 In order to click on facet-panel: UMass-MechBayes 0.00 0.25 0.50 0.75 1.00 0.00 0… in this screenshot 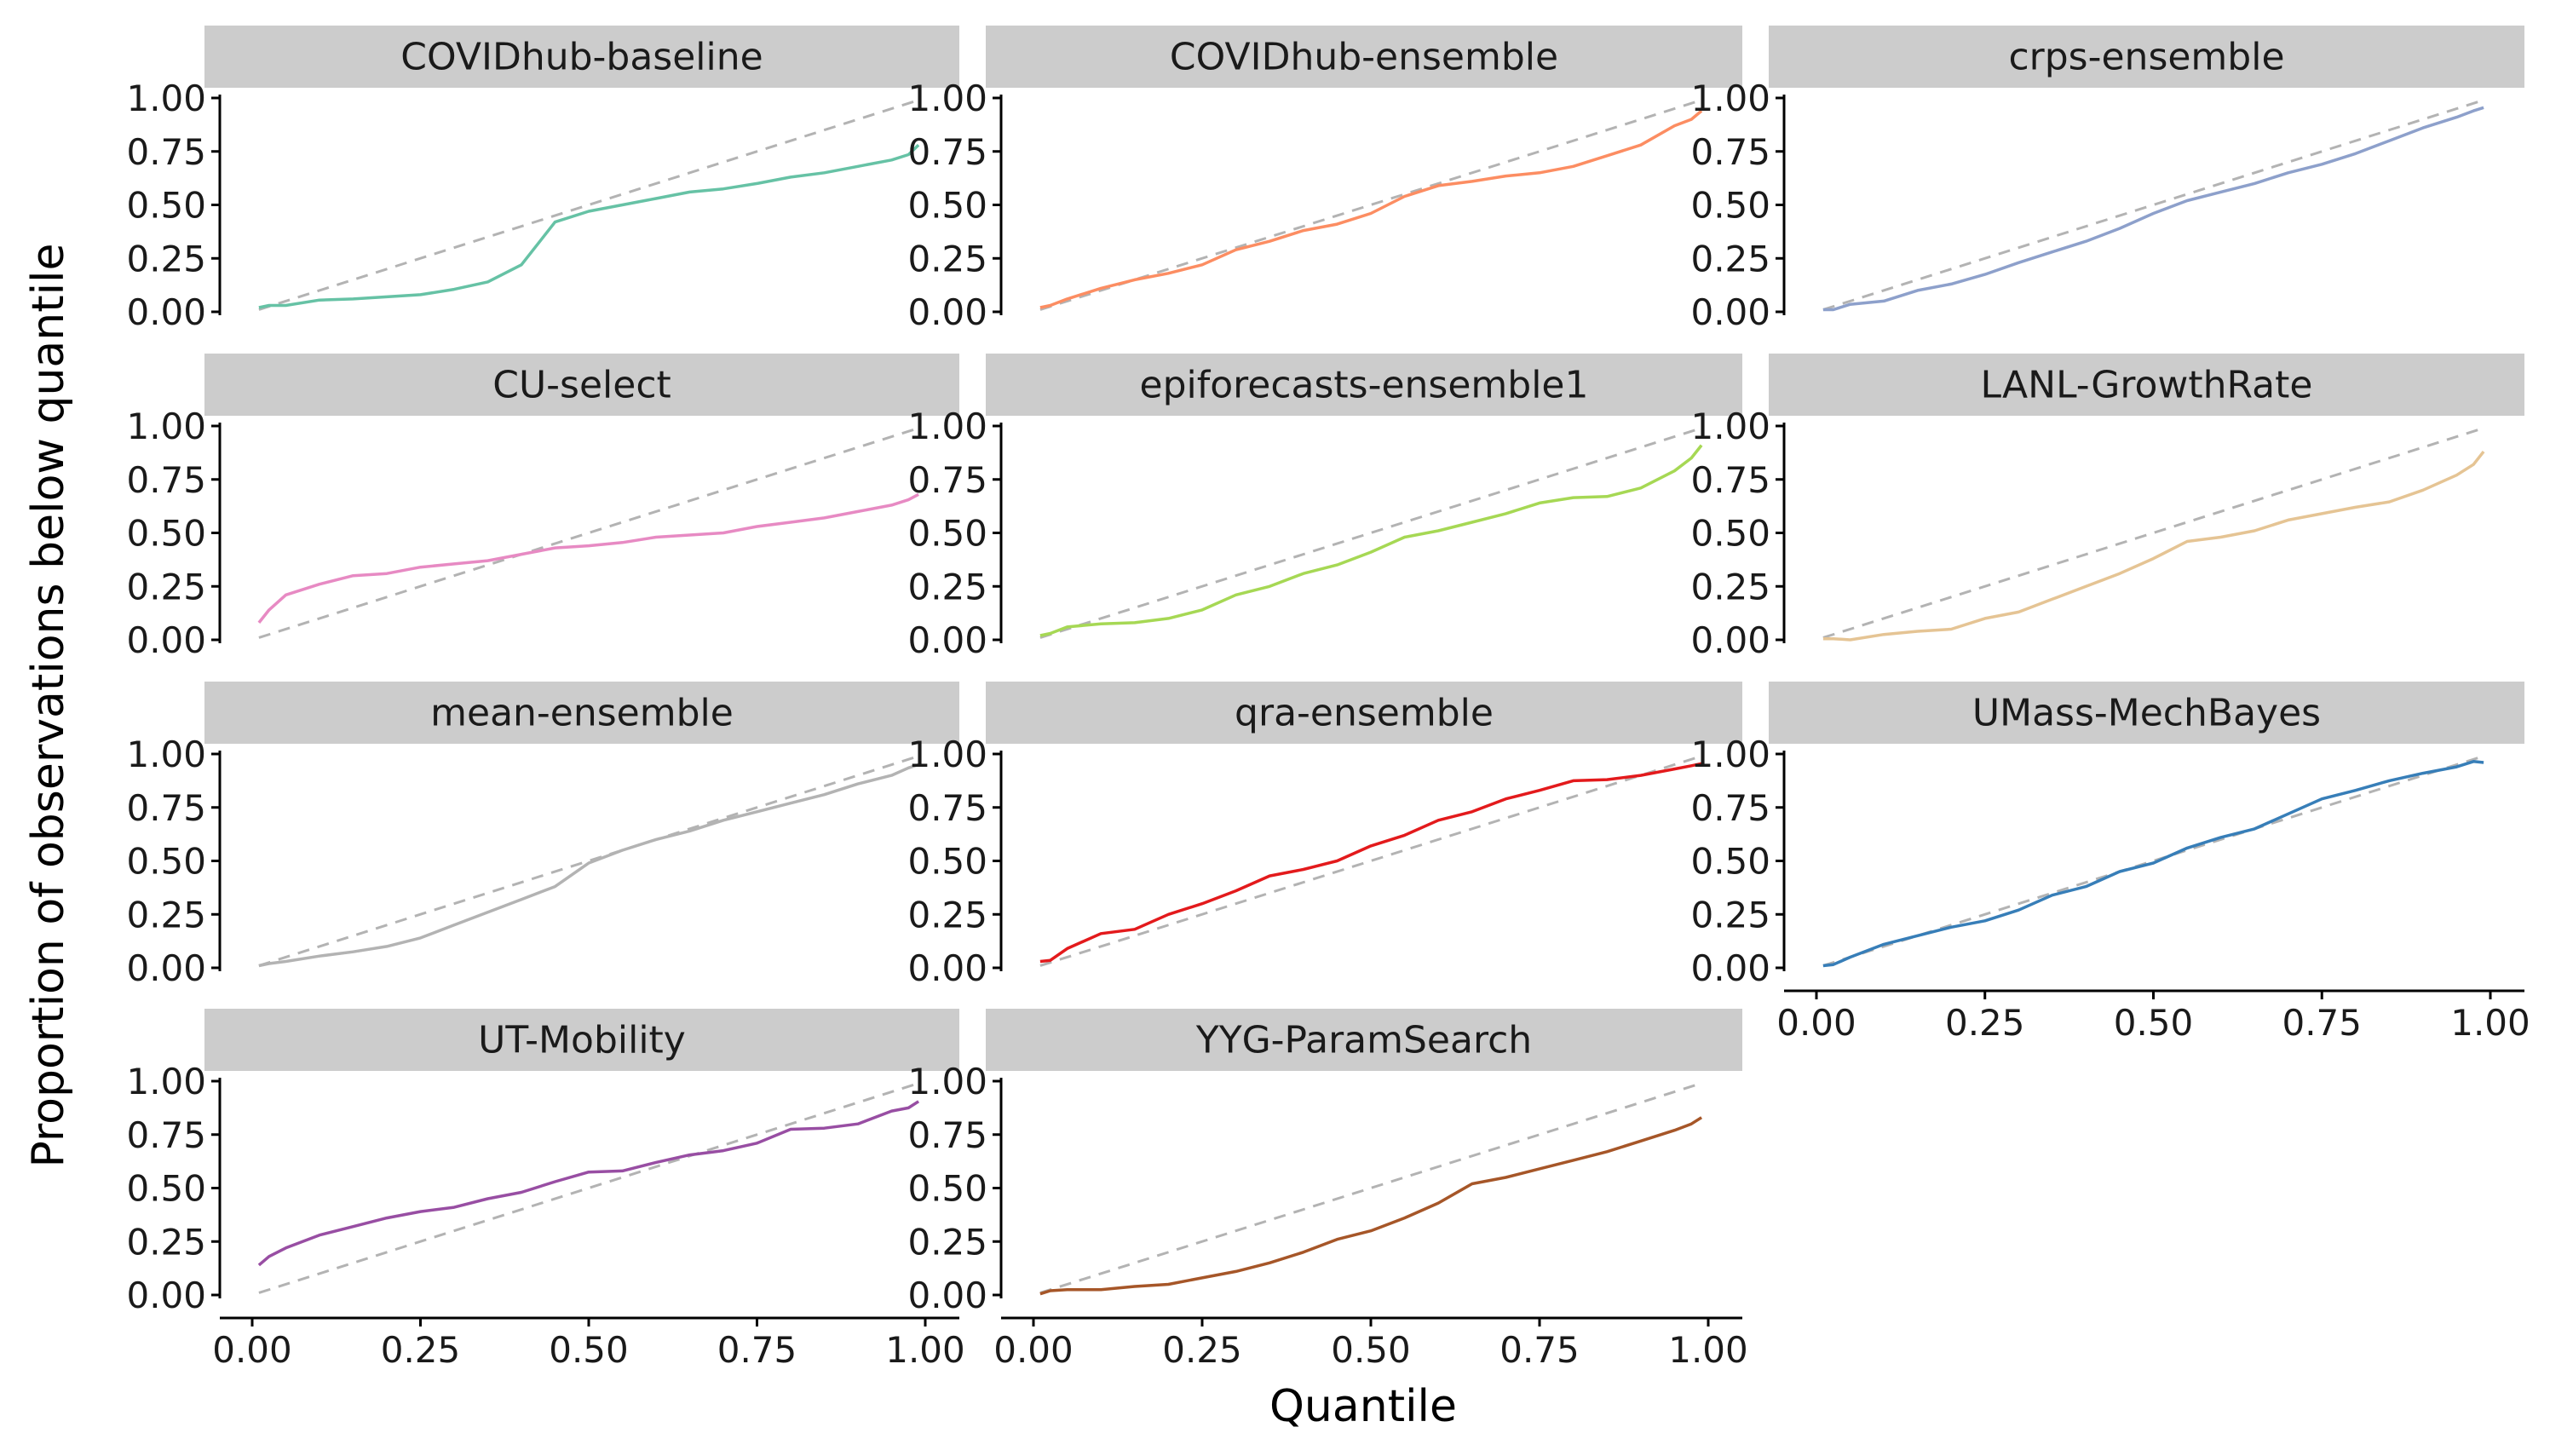, I will do `click(2110, 863)`.